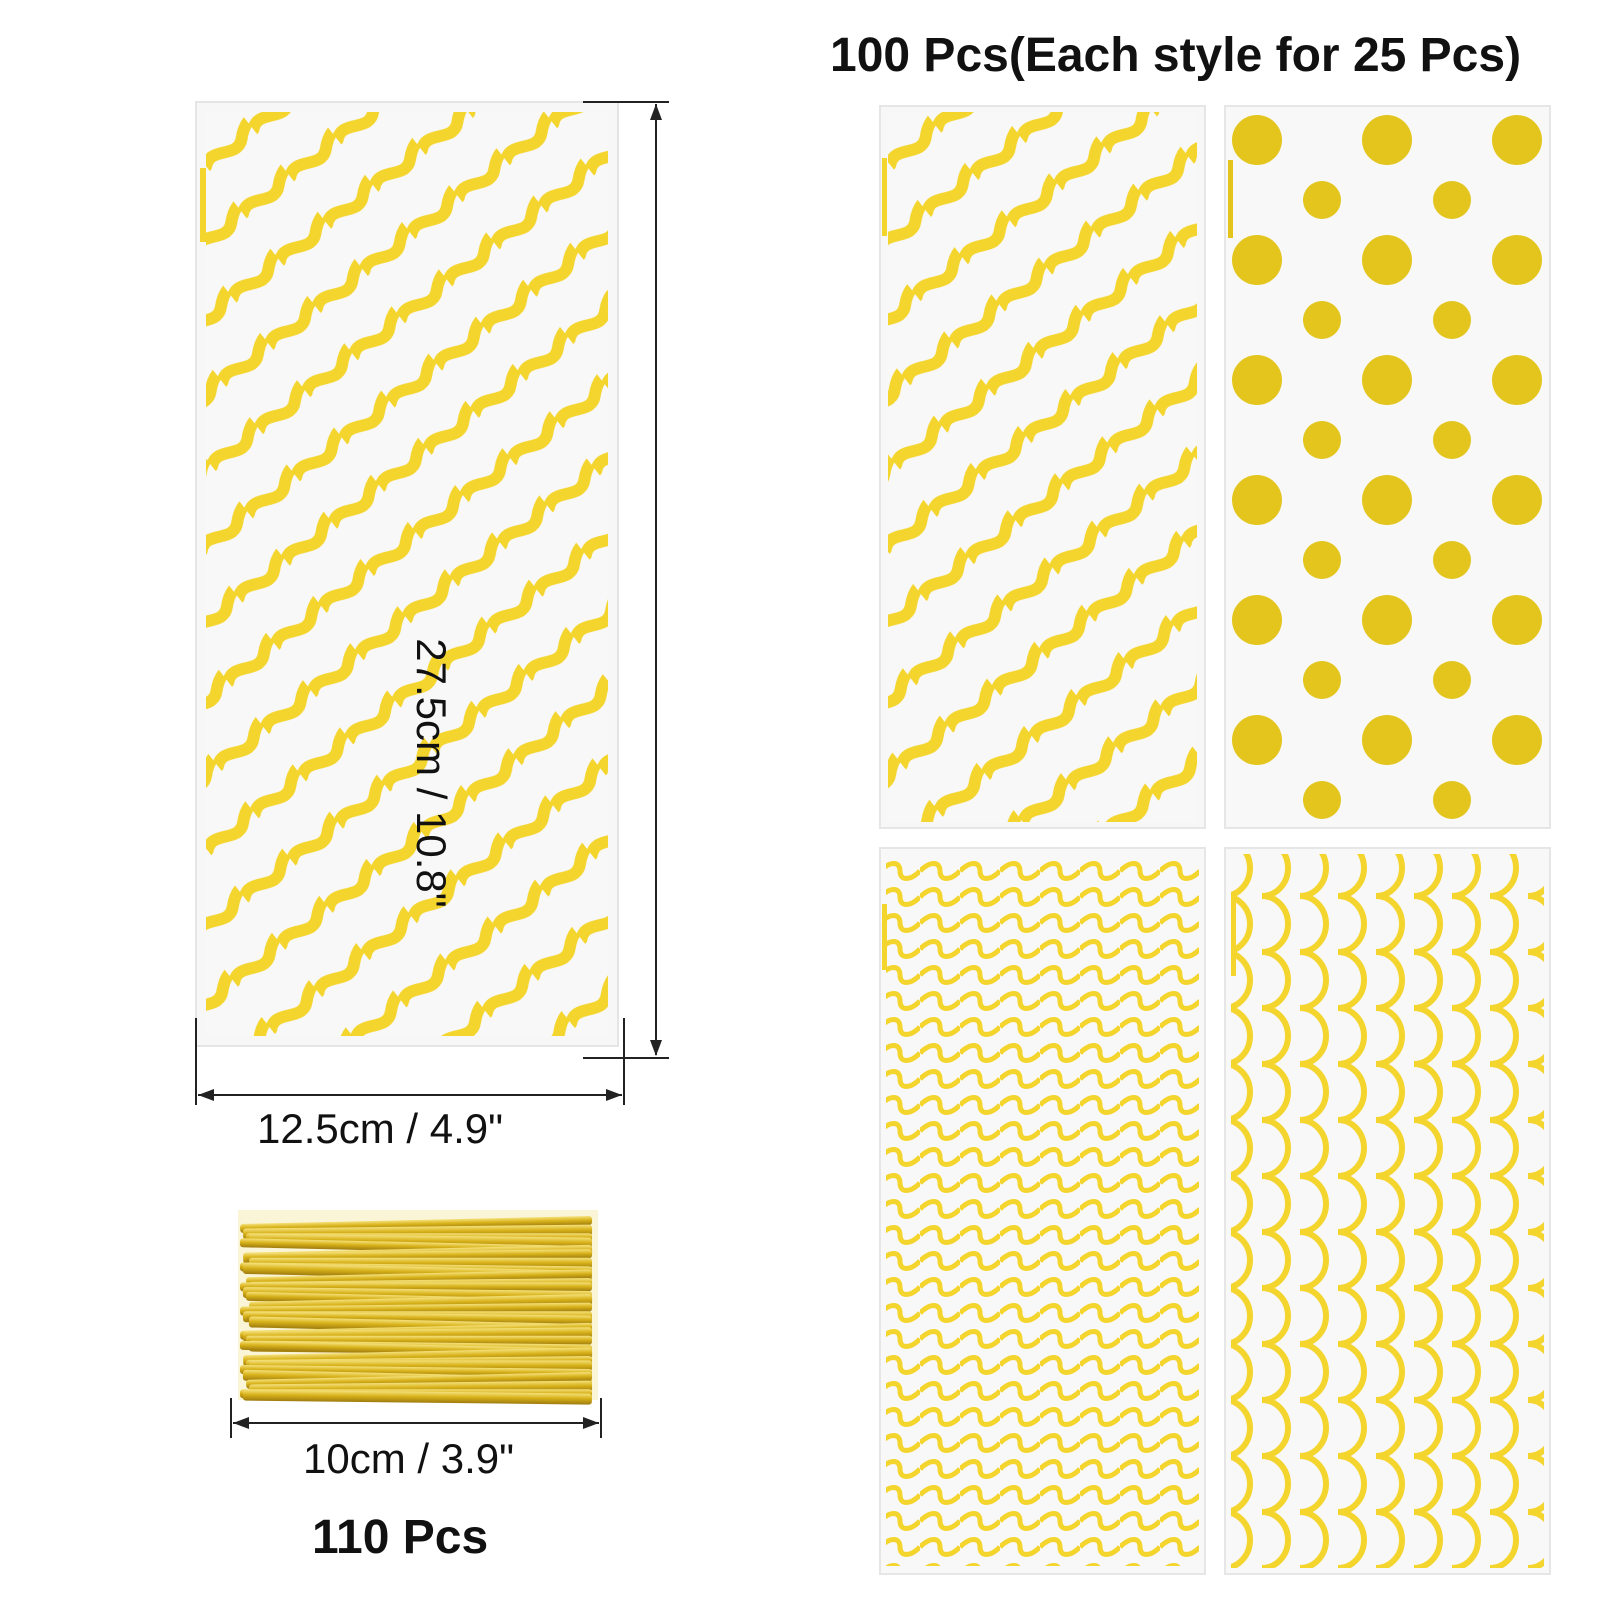 This screenshot has width=1600, height=1600. I want to click on twist-tie, so click(417, 1397).